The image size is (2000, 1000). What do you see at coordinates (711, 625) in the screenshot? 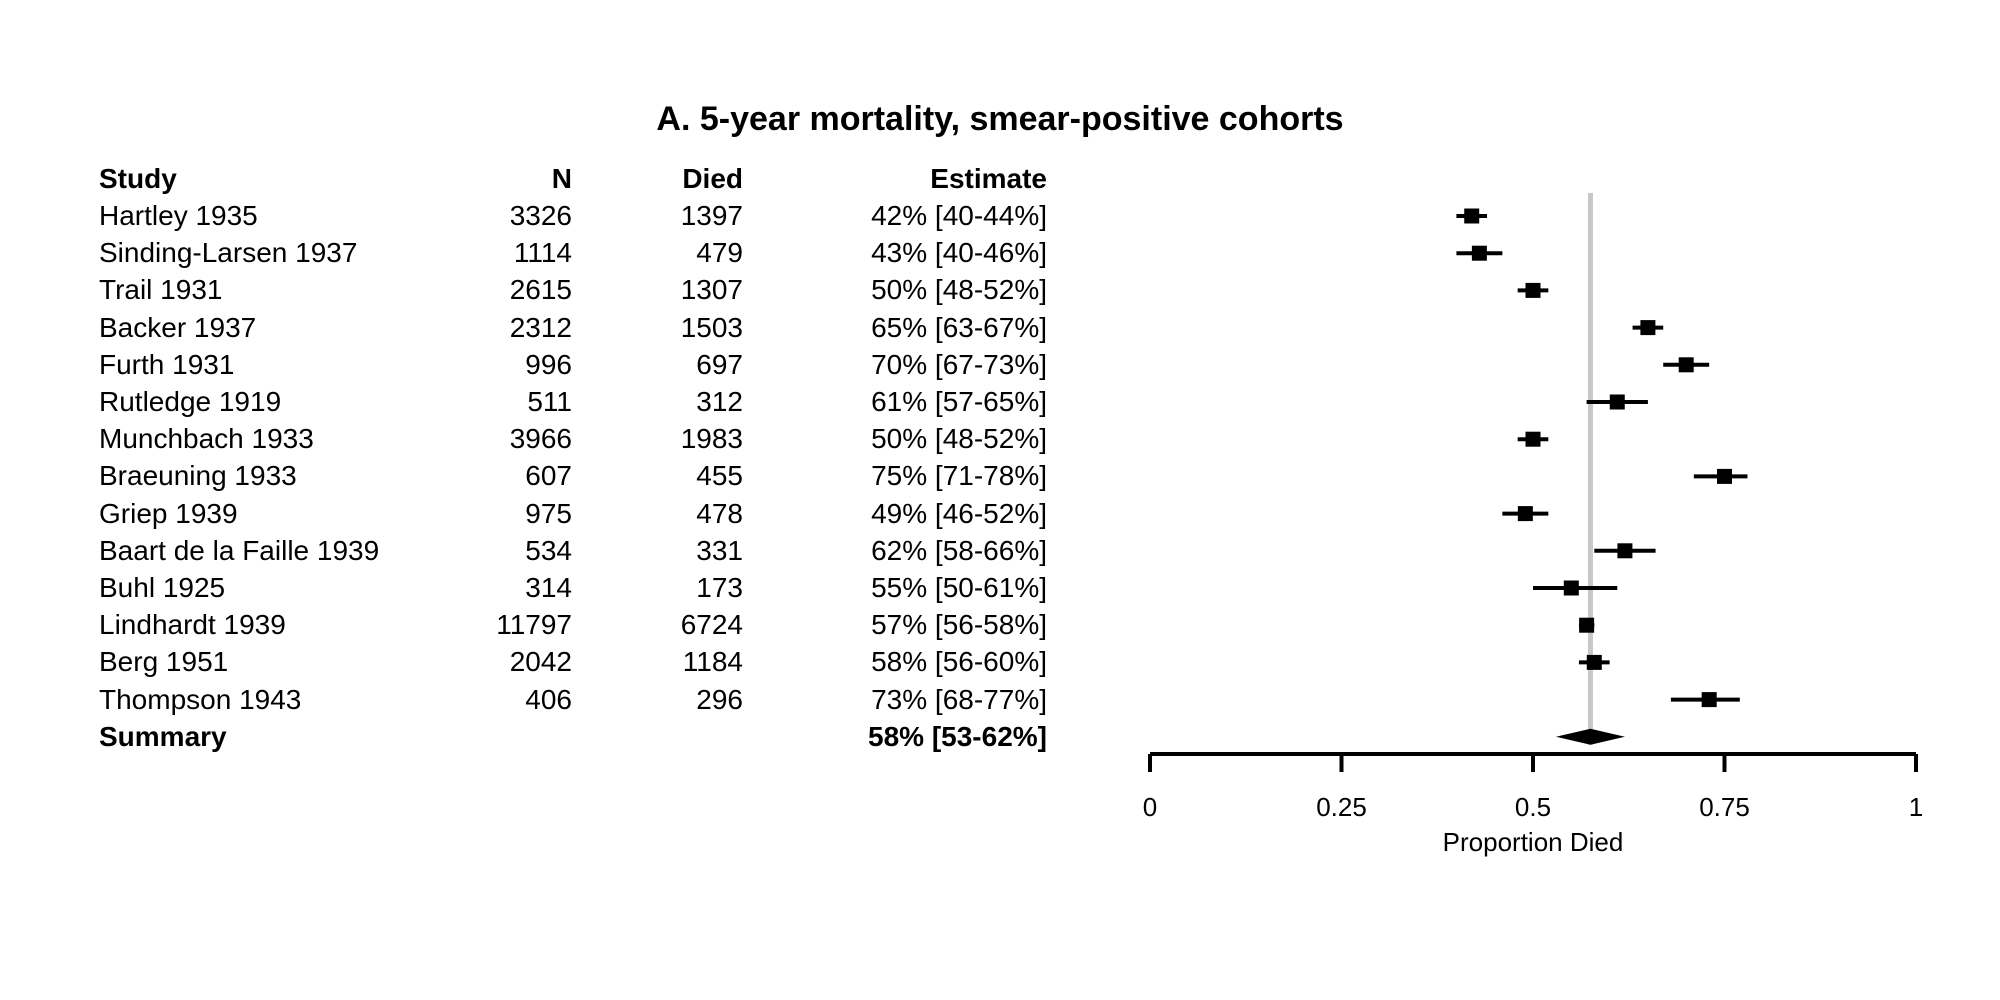
I see `study-died: 6724` at bounding box center [711, 625].